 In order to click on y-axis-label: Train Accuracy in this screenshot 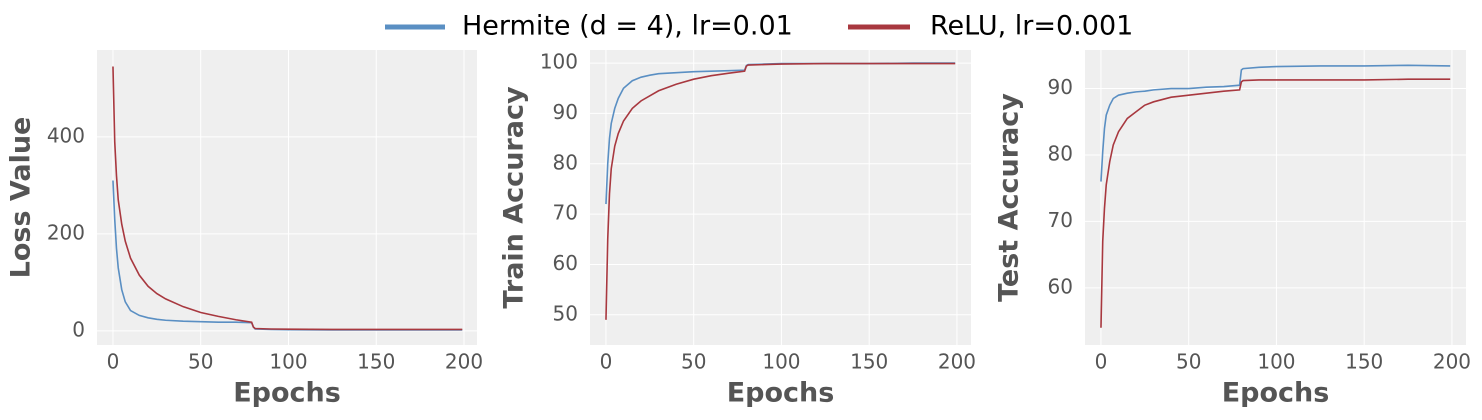, I will do `click(514, 197)`.